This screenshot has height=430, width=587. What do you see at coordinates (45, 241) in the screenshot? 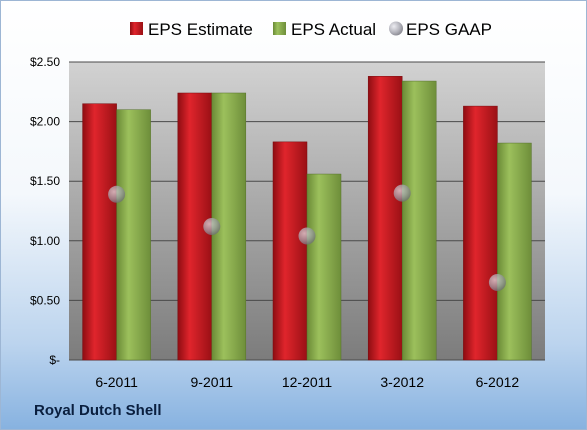
I see `y-tick-label: $1.00` at bounding box center [45, 241].